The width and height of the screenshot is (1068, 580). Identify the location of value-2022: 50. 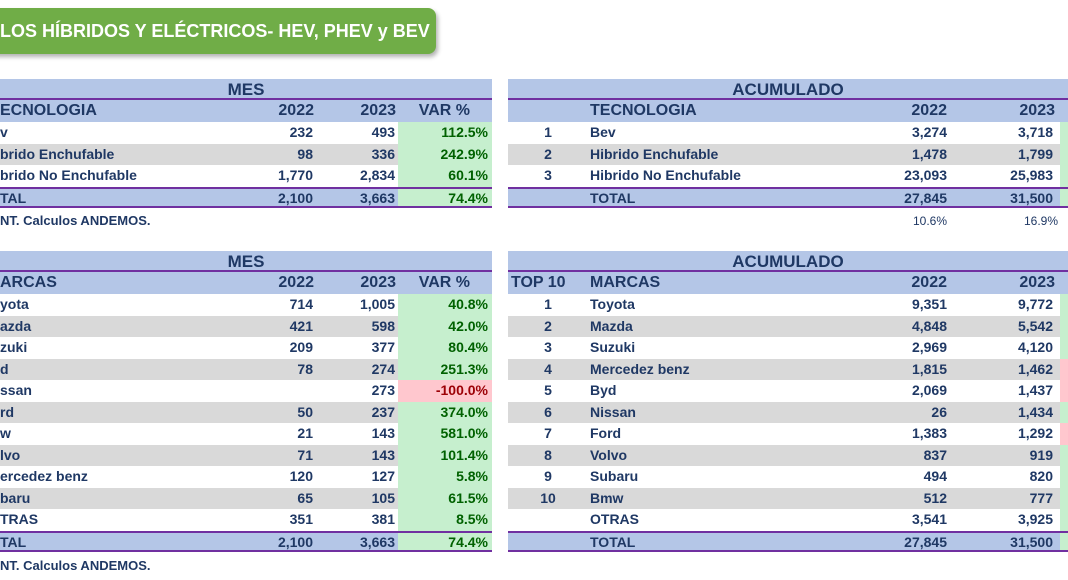
(305, 411).